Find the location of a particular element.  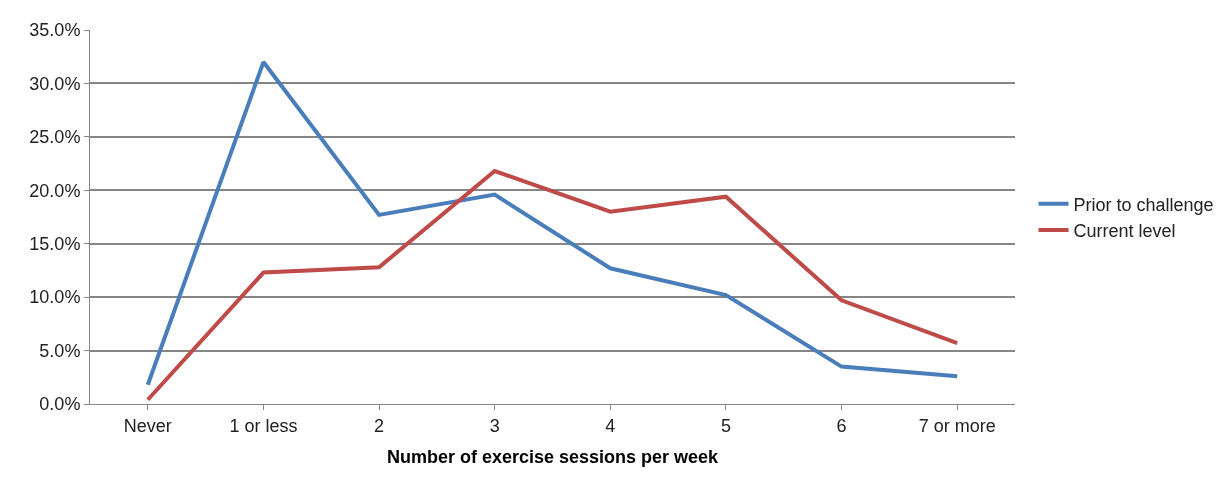

y-tick-label: 30.0% is located at coordinates (55, 83).